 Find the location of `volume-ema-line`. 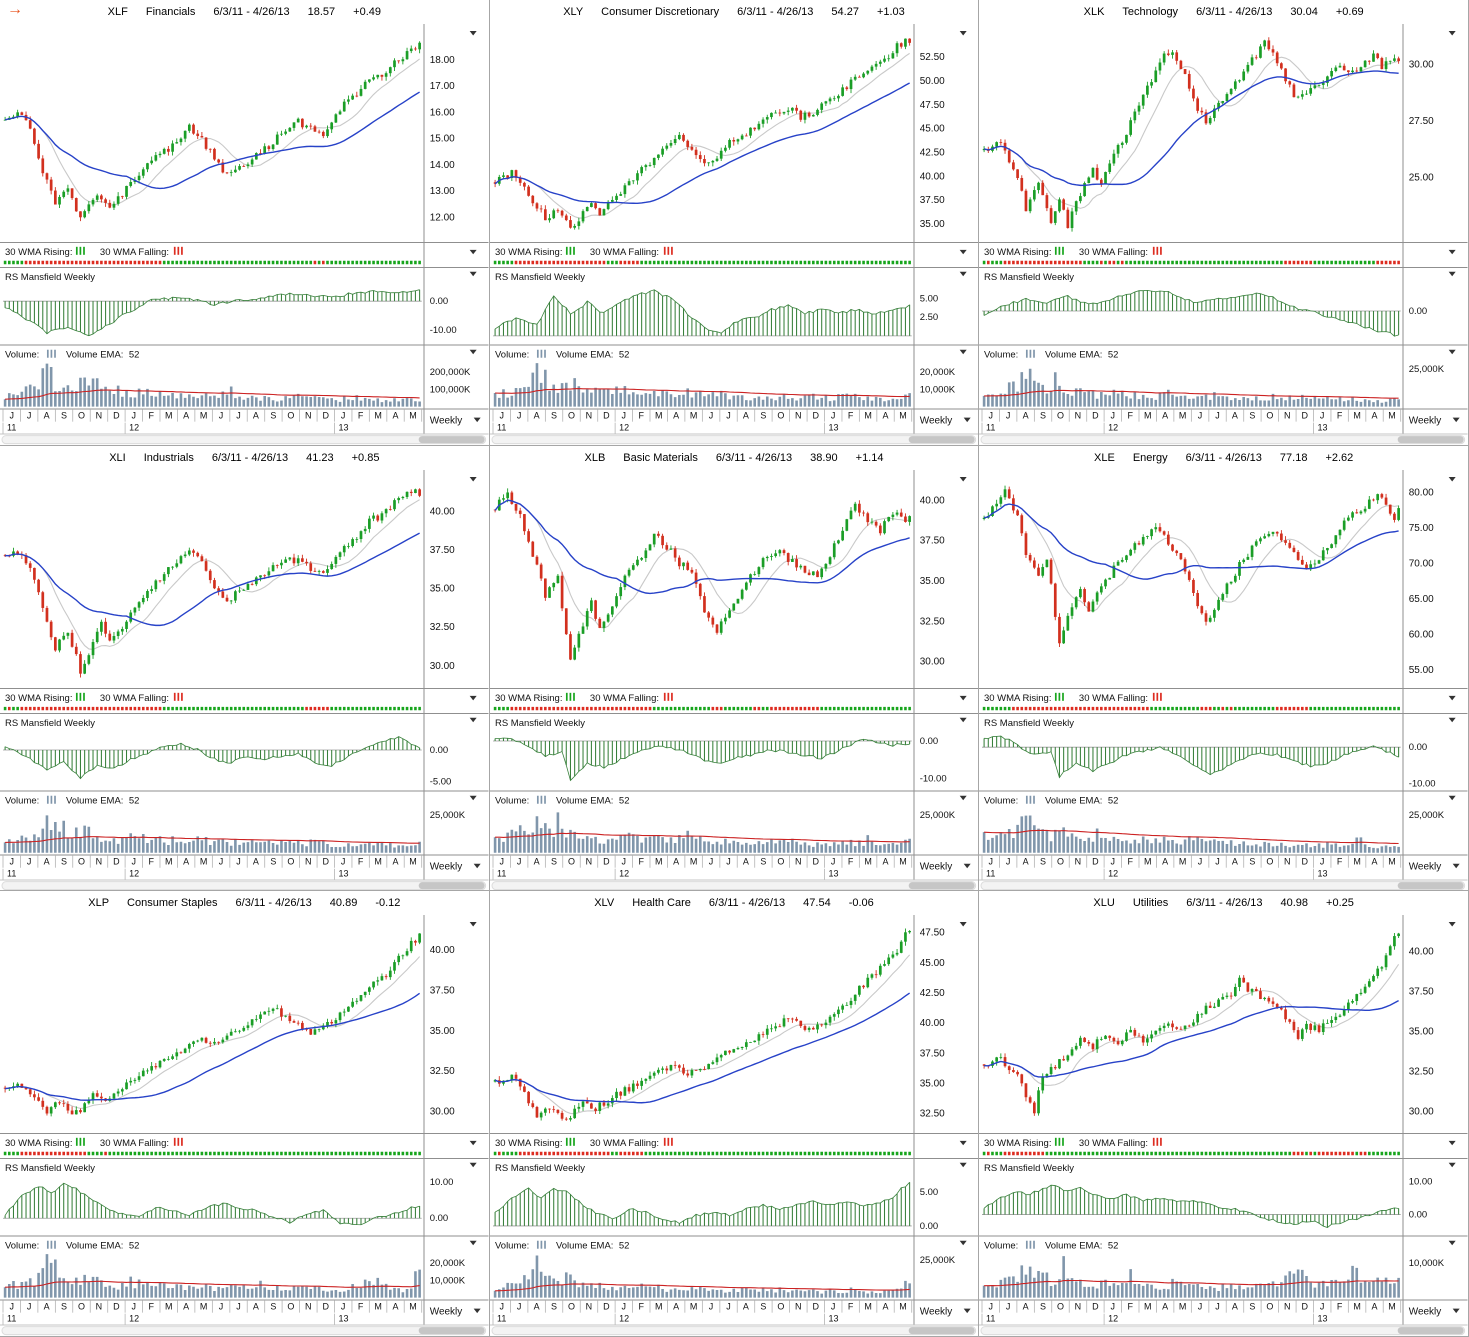

volume-ema-line is located at coordinates (212, 394).